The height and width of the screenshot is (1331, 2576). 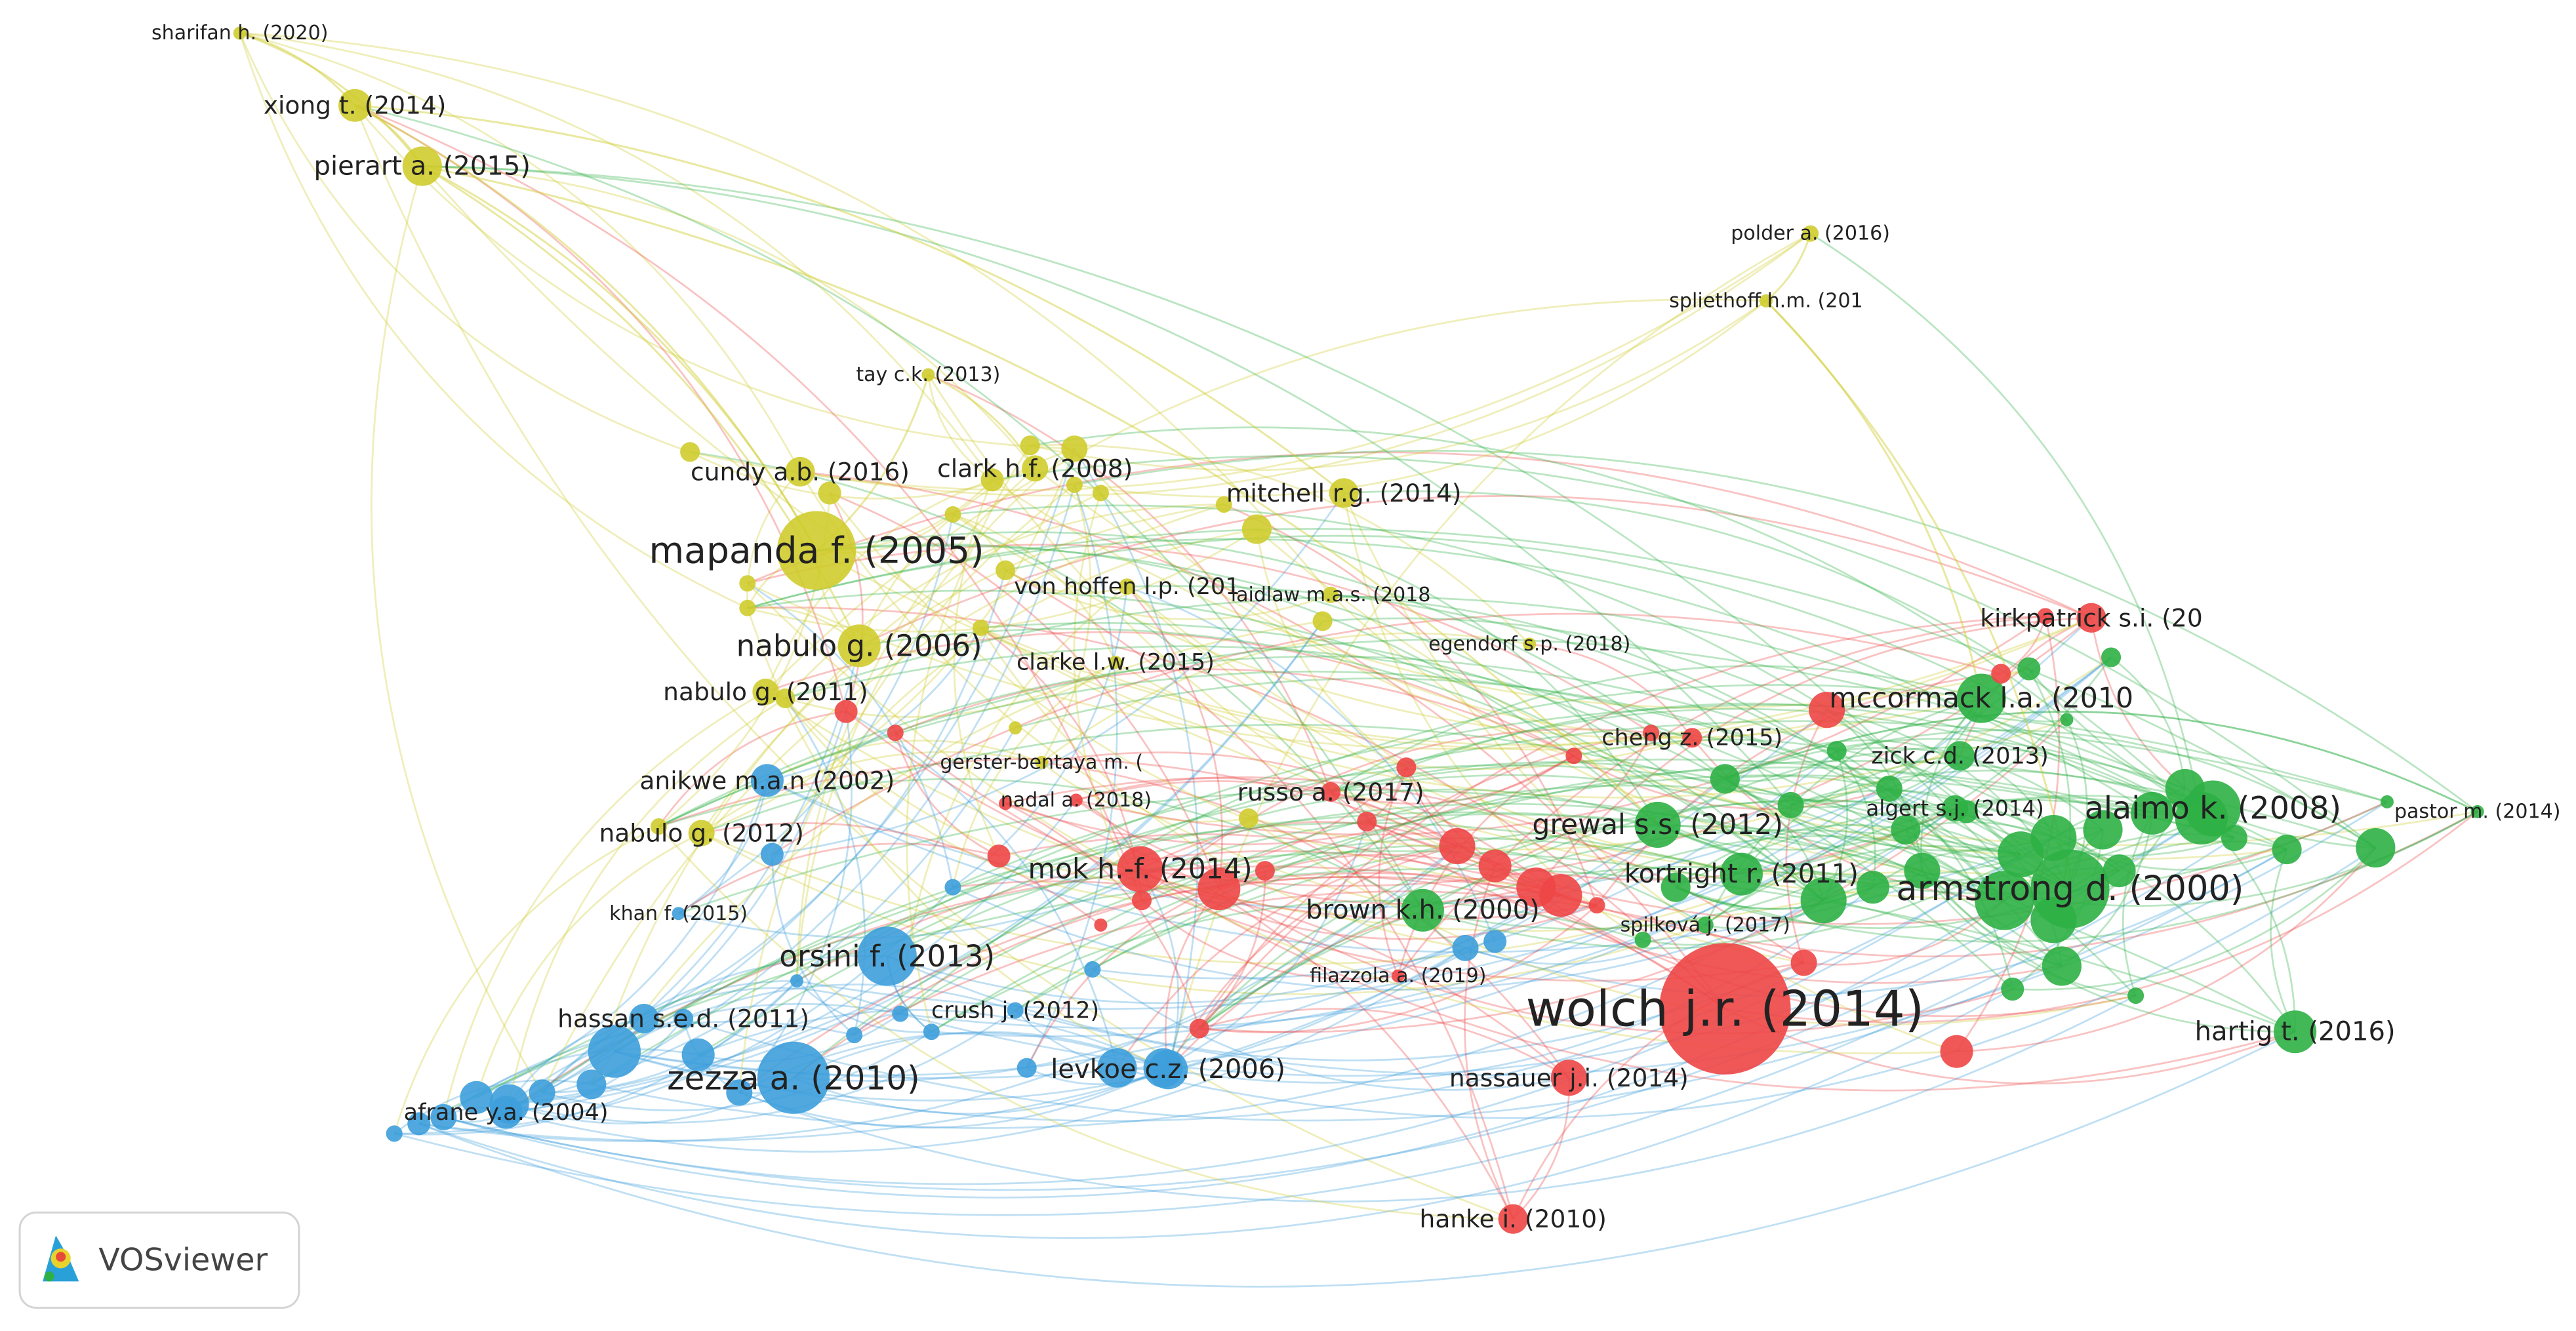 What do you see at coordinates (1705, 925) in the screenshot?
I see `node-label: spilková j. (2017)` at bounding box center [1705, 925].